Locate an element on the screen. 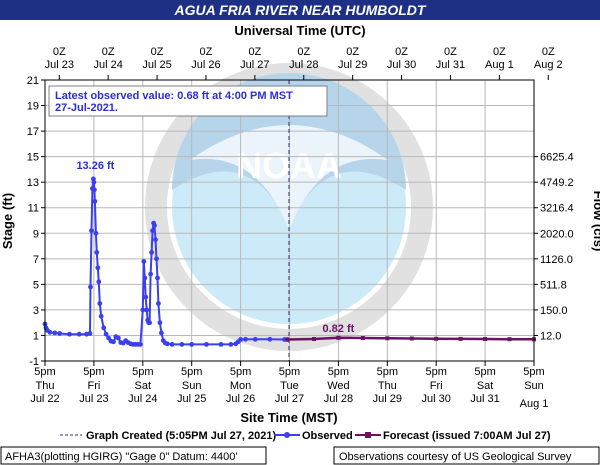  header-bar is located at coordinates (300, 10).